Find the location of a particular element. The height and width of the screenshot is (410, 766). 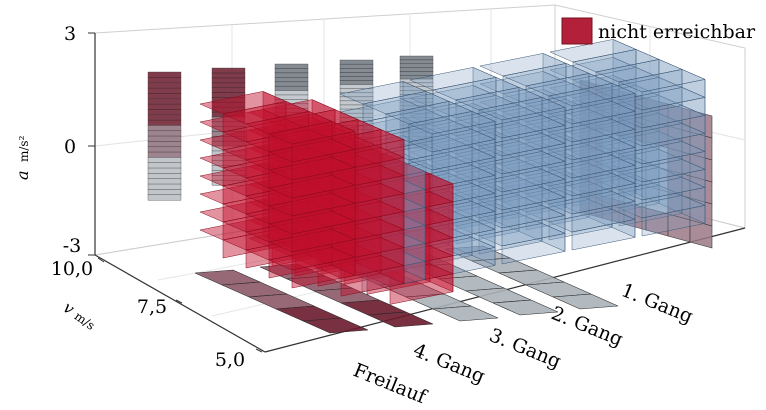

wall-projections is located at coordinates (290, 128).